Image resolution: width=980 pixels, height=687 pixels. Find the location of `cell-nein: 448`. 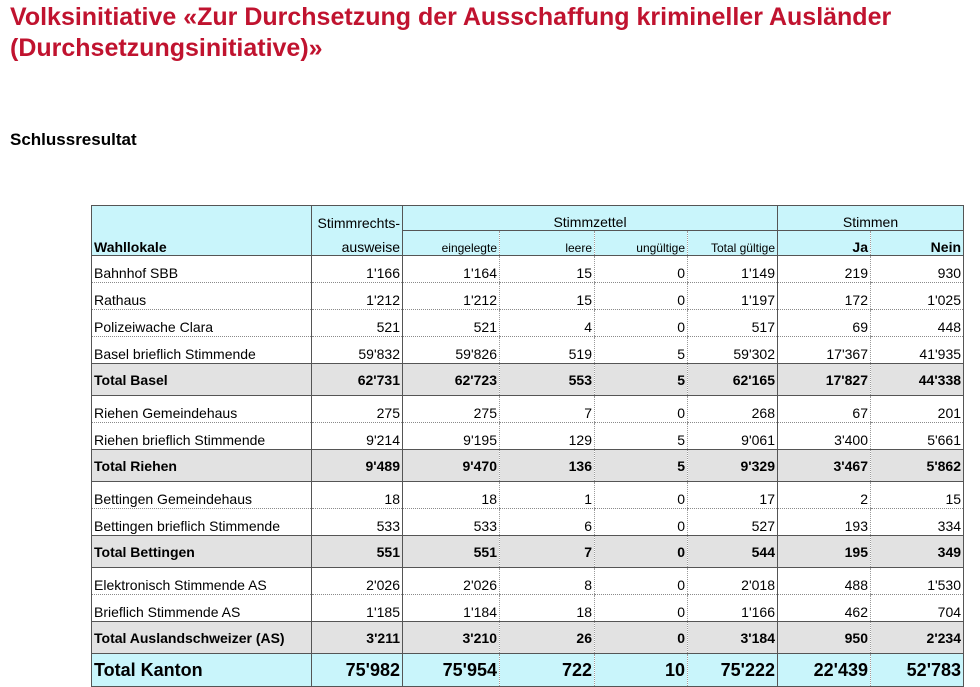

cell-nein: 448 is located at coordinates (917, 323).